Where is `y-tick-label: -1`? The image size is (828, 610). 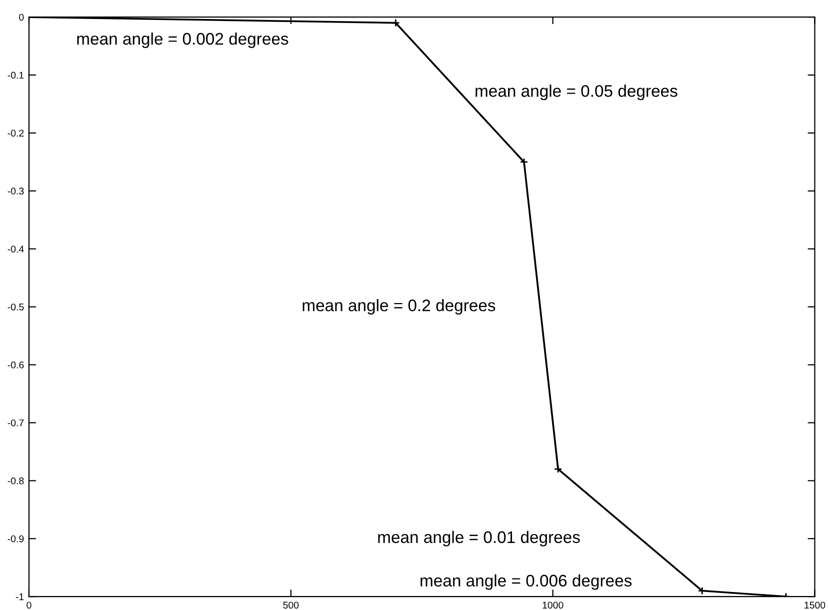
y-tick-label: -1 is located at coordinates (20, 596).